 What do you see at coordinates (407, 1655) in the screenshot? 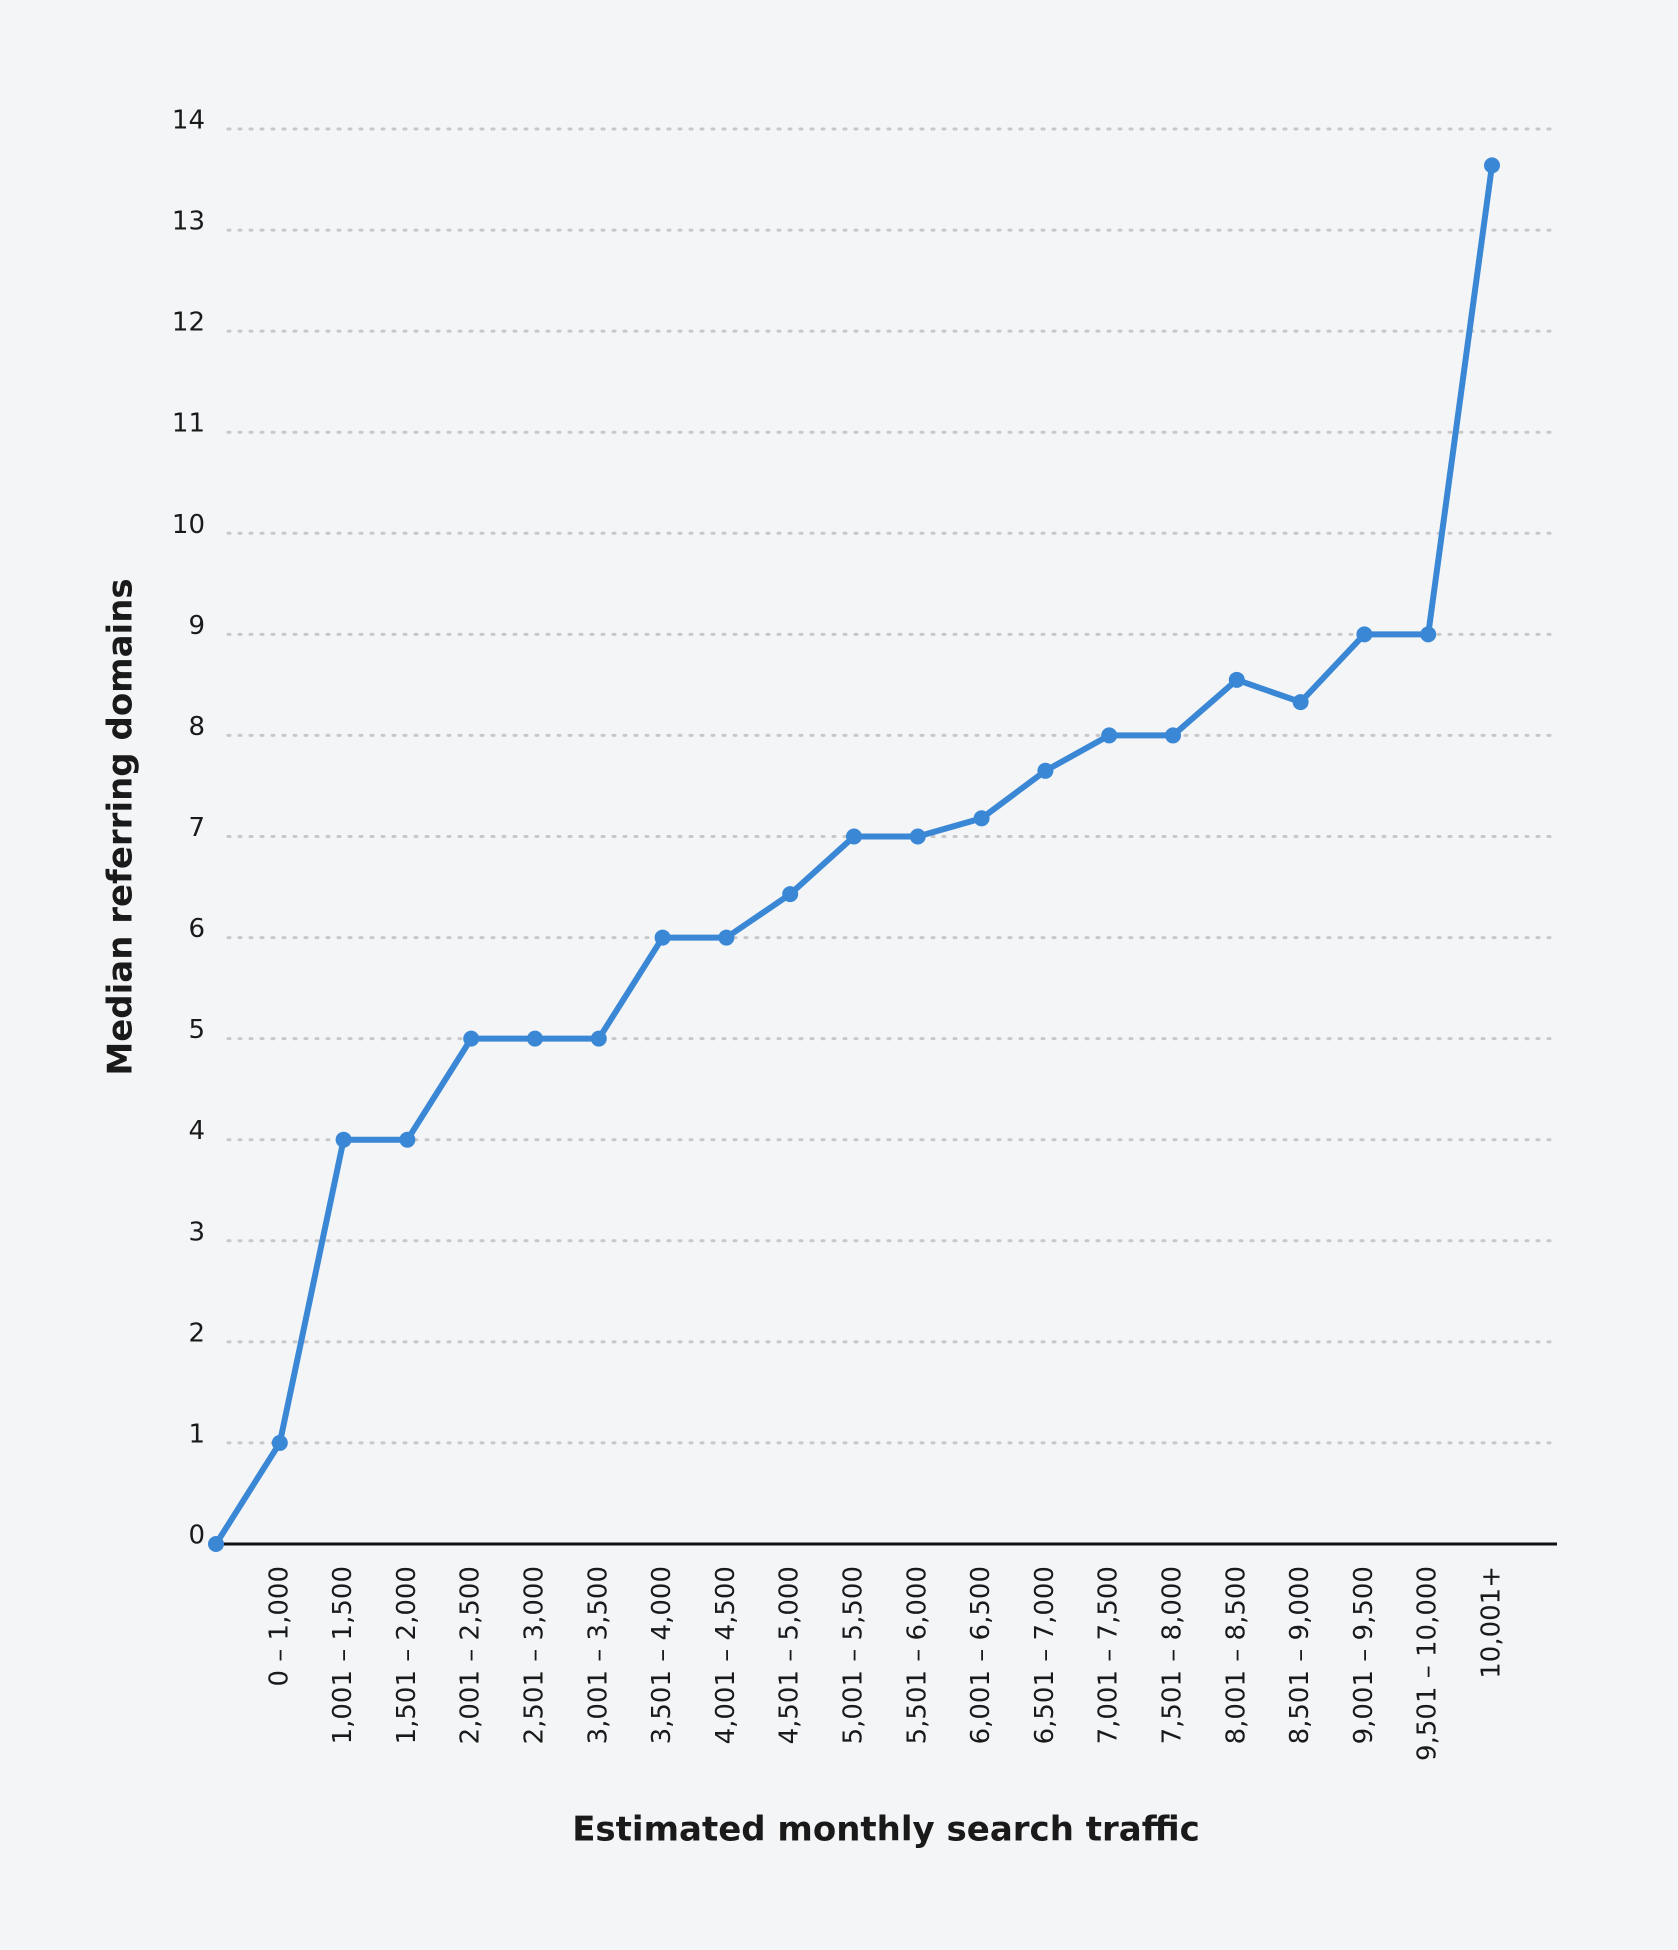
I see `x-tick-label: 1,501 – 2,000` at bounding box center [407, 1655].